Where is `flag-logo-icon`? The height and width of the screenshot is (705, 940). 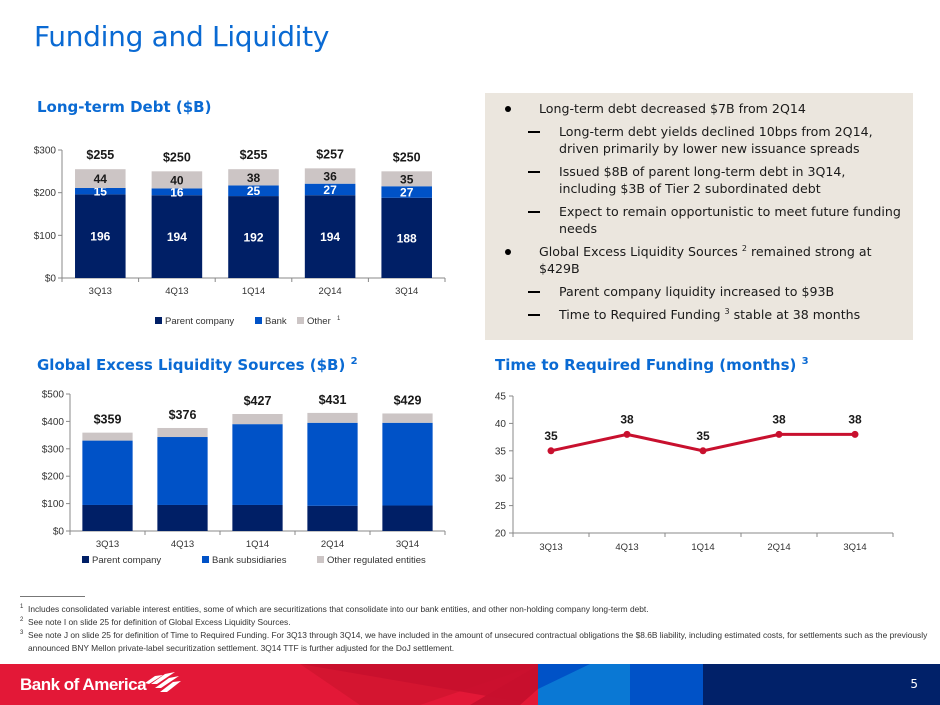
flag-logo-icon is located at coordinates (163, 682).